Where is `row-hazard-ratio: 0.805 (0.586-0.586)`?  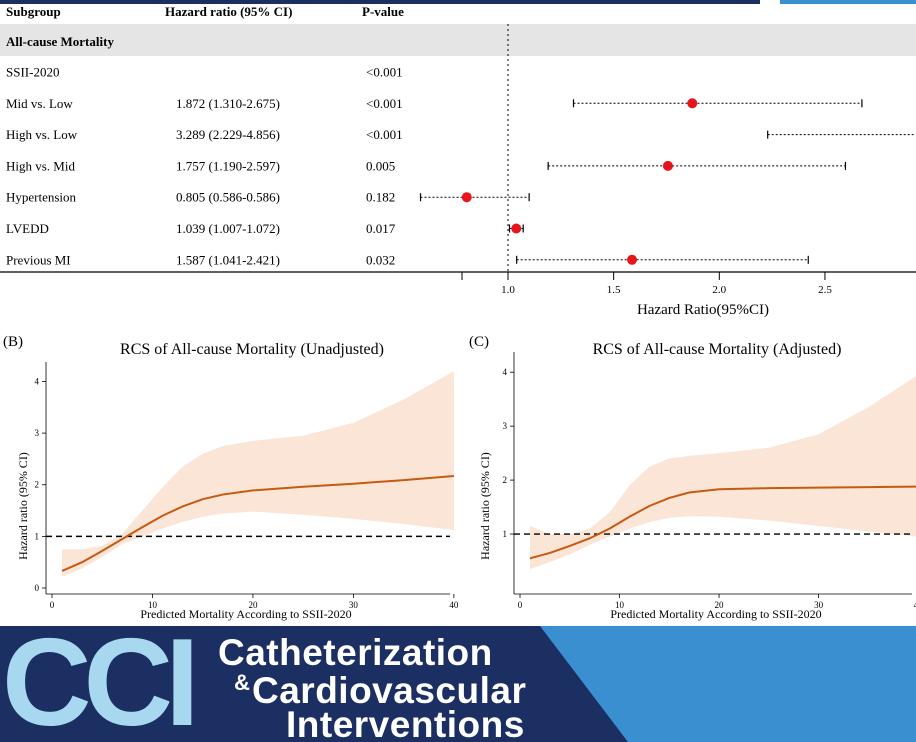
row-hazard-ratio: 0.805 (0.586-0.586) is located at coordinates (228, 197).